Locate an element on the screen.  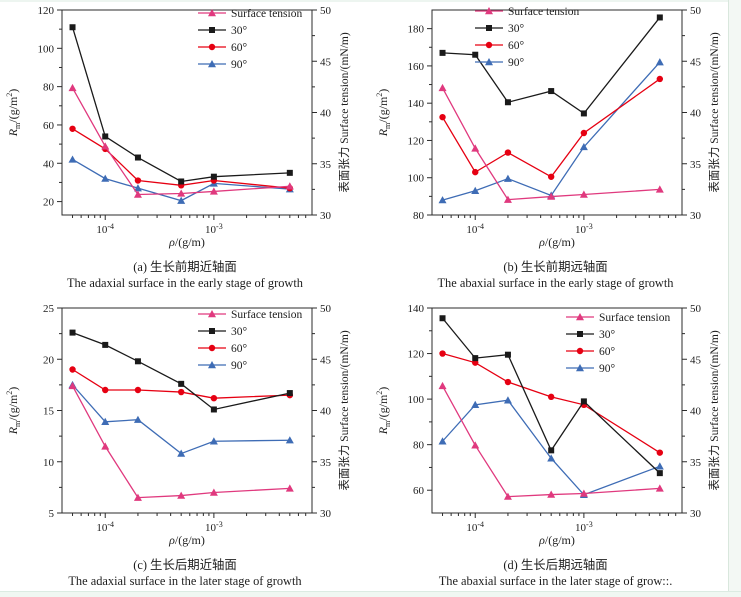
caption-d-zh: (d) 生长后期远轴面 is located at coordinates (555, 565).